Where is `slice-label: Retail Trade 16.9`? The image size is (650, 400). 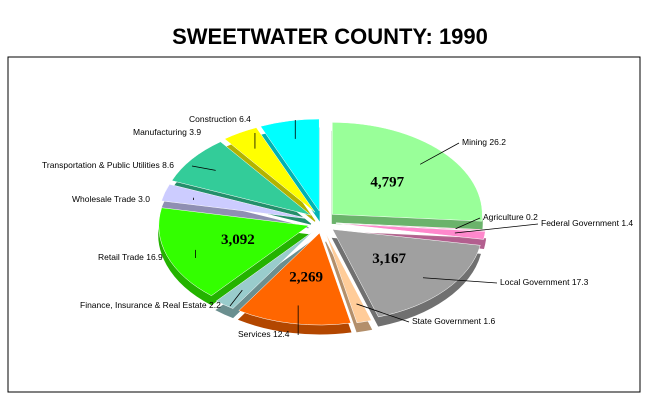 slice-label: Retail Trade 16.9 is located at coordinates (130, 257).